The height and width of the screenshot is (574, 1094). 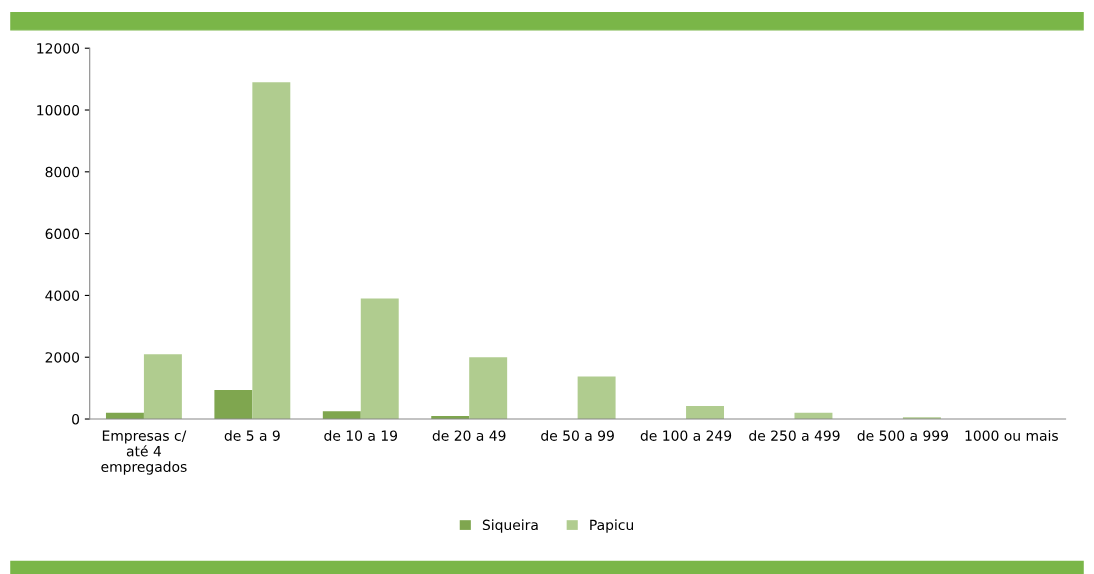 What do you see at coordinates (58, 48) in the screenshot?
I see `y-tick-label: 12000` at bounding box center [58, 48].